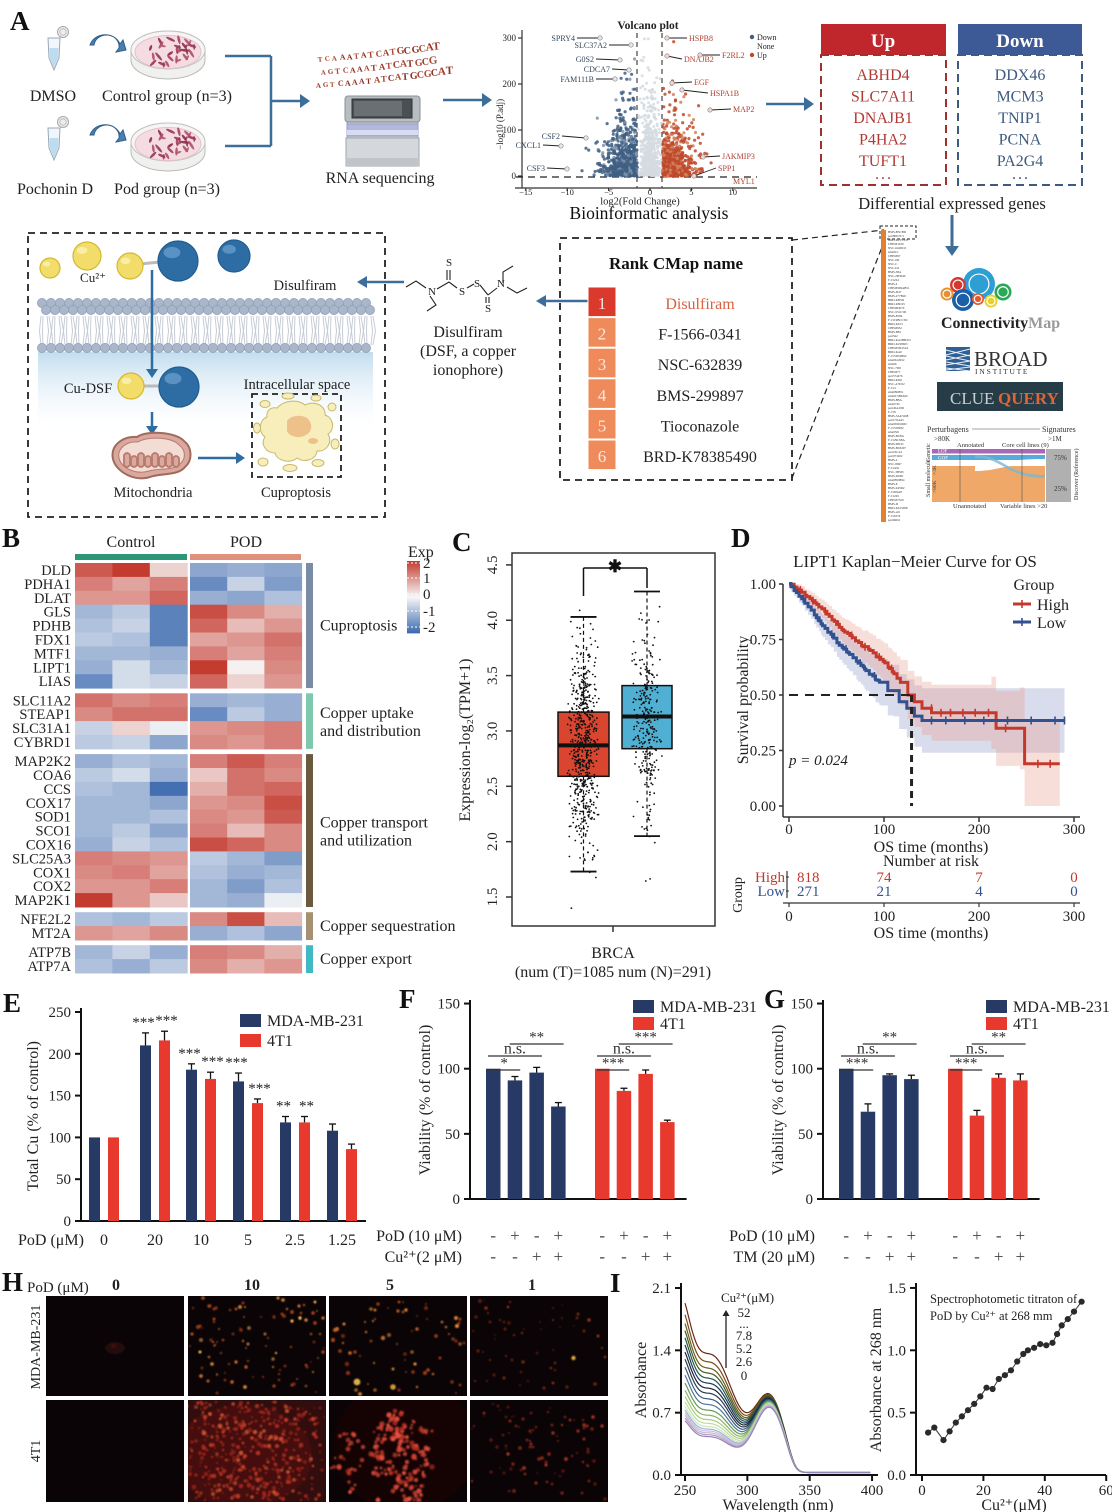  Describe the element at coordinates (246, 542) in the screenshot. I see `svg-text: POD` at that location.